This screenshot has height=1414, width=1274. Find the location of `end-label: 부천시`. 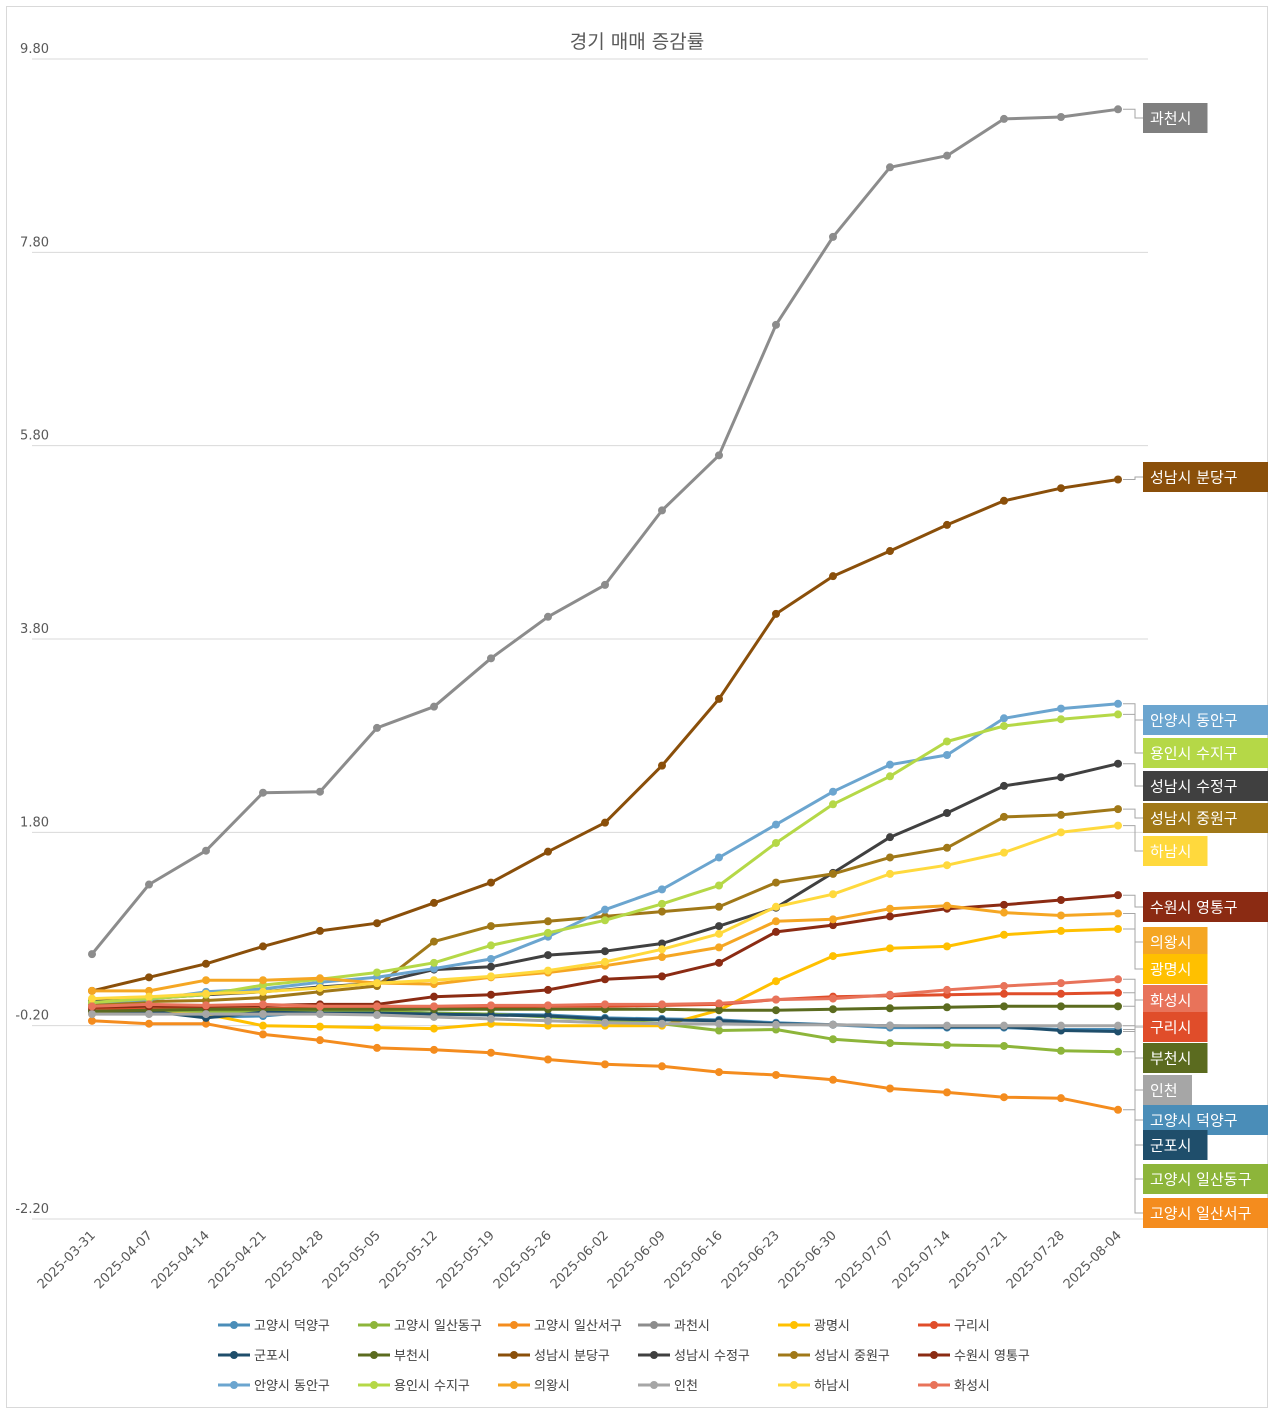

end-label: 부천시 is located at coordinates (1175, 1058).